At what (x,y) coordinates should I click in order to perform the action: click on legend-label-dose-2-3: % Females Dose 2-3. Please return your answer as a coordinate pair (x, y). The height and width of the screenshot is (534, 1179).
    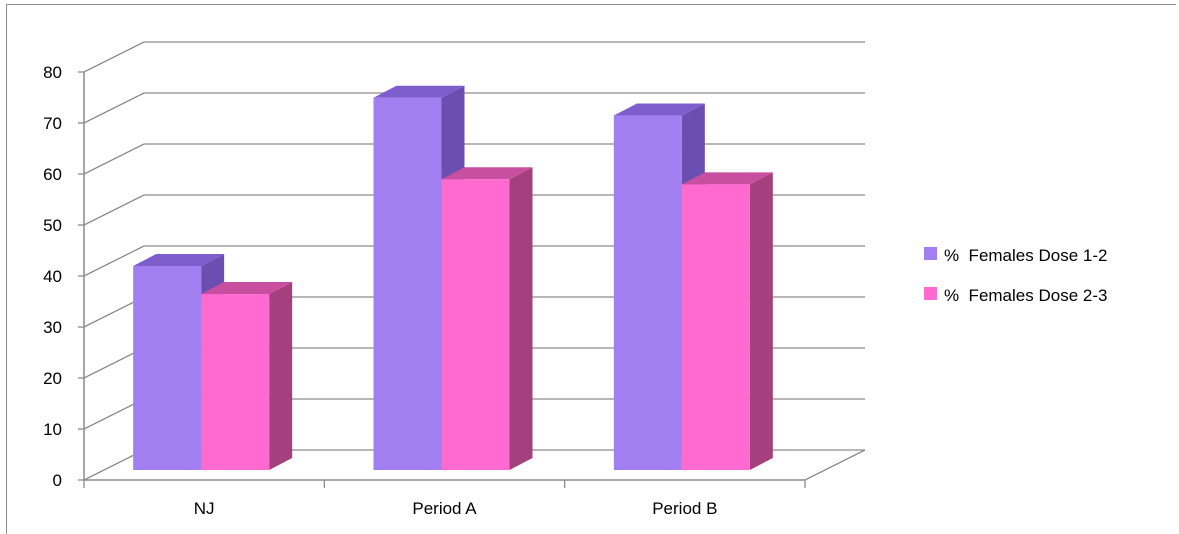
    Looking at the image, I should click on (1025, 295).